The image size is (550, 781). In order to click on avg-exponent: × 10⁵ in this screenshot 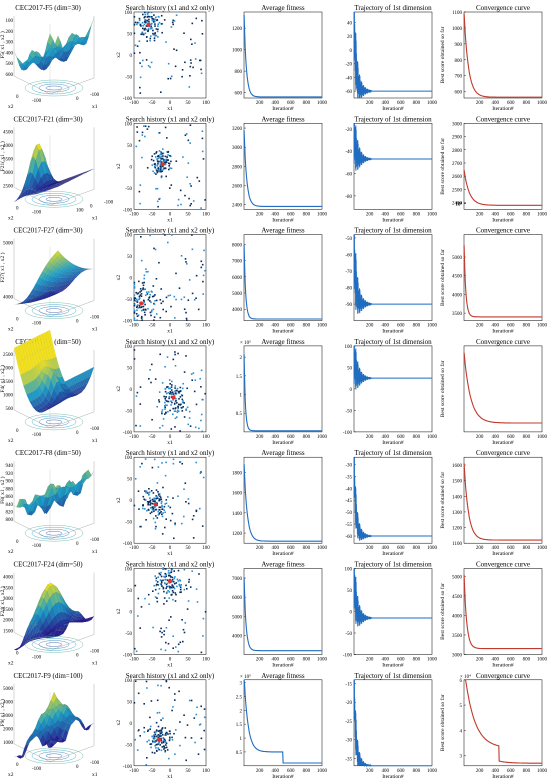, I will do `click(245, 677)`.